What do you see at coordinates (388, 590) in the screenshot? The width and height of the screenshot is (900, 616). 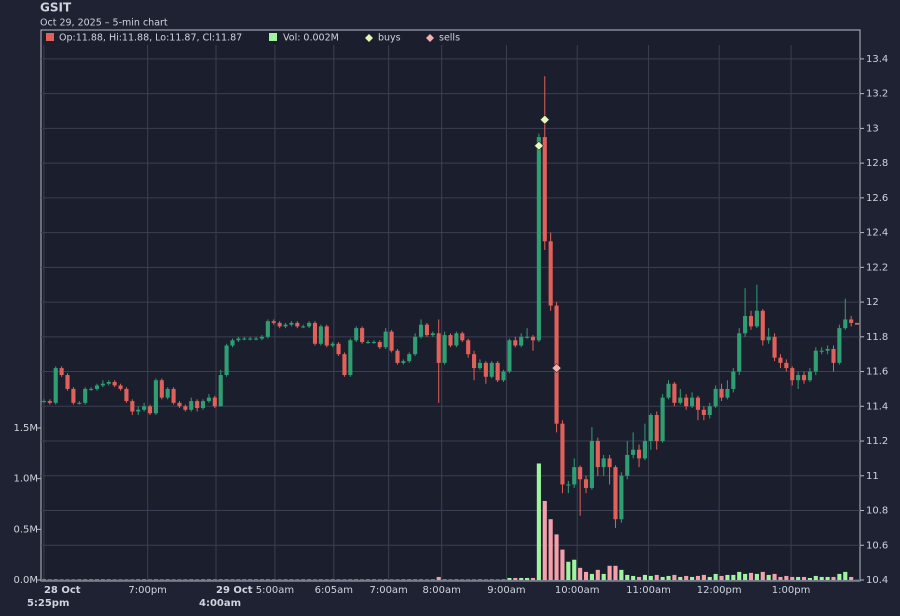 I see `x-tick-label: 7:00am` at bounding box center [388, 590].